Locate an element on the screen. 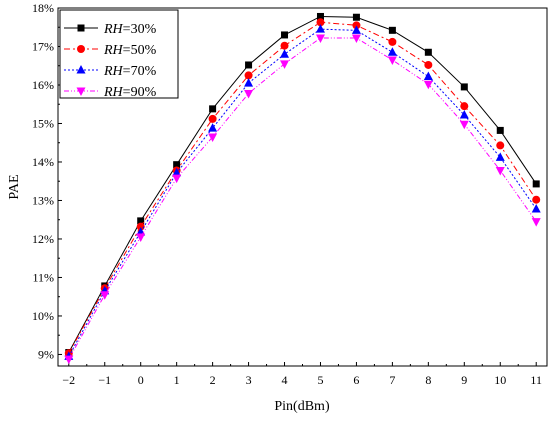 The image size is (550, 422). y-axis-ticks: 9% 10% 11% 12% 13% 14% 15% 16% 17% 18% is located at coordinates (47, 181).